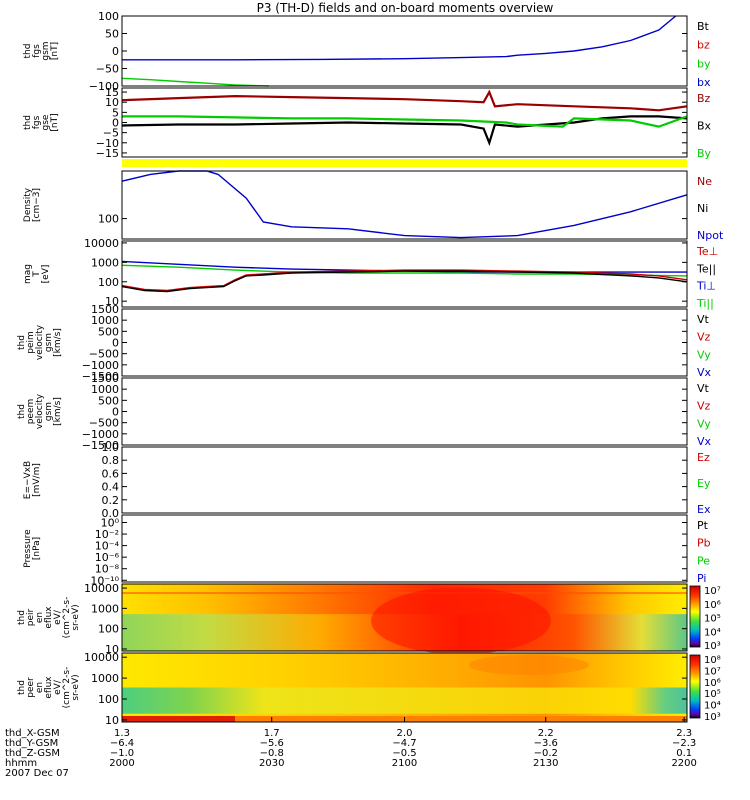 This screenshot has width=750, height=800. What do you see at coordinates (37, 205) in the screenshot?
I see `ylabel-line: [cm−3]` at bounding box center [37, 205].